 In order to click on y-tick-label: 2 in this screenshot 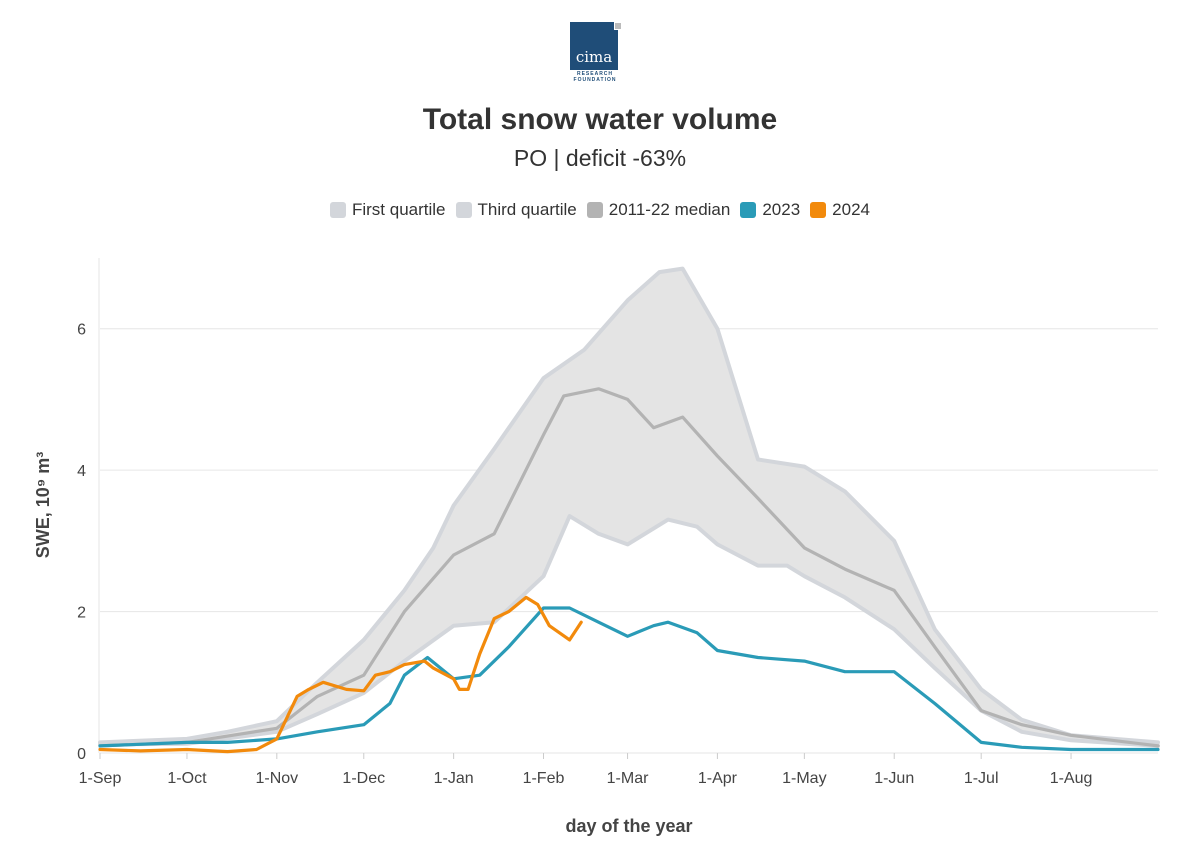, I will do `click(81, 613)`.